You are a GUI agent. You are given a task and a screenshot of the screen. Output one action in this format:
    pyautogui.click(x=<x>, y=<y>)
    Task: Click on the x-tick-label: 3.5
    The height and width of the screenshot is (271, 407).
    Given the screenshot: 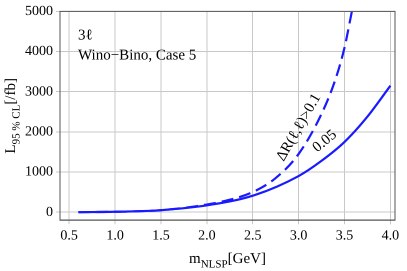 What is the action you would take?
    pyautogui.click(x=345, y=236)
    